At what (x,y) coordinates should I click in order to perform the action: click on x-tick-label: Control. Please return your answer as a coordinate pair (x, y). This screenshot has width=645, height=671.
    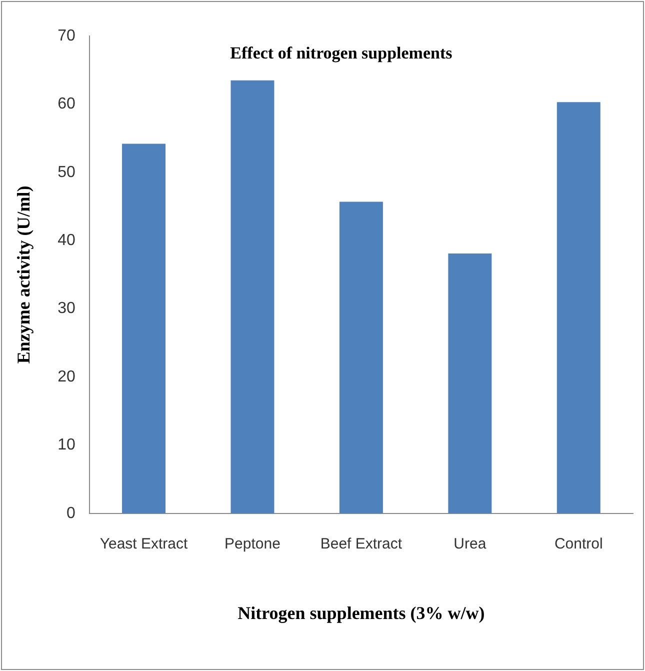
    Looking at the image, I should click on (578, 544).